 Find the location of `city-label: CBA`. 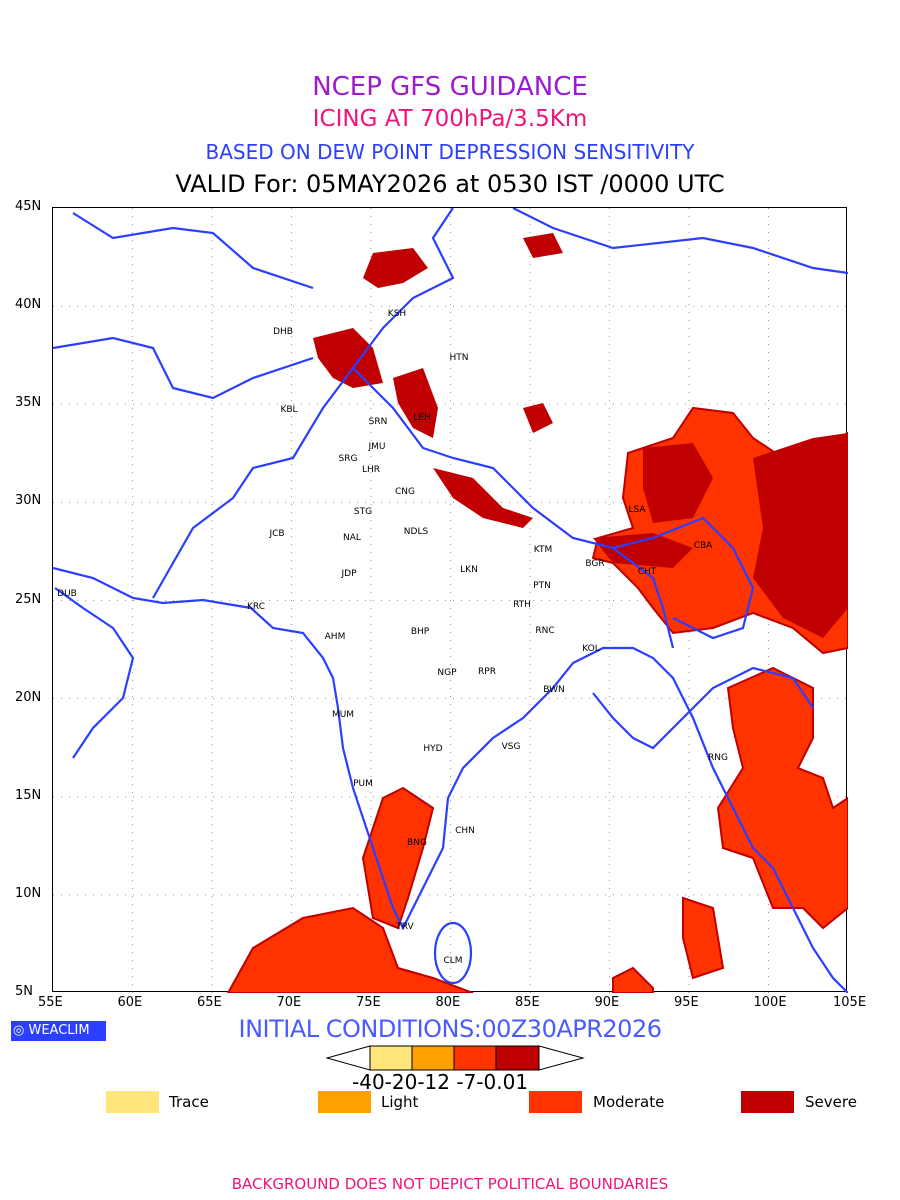

city-label: CBA is located at coordinates (703, 546).